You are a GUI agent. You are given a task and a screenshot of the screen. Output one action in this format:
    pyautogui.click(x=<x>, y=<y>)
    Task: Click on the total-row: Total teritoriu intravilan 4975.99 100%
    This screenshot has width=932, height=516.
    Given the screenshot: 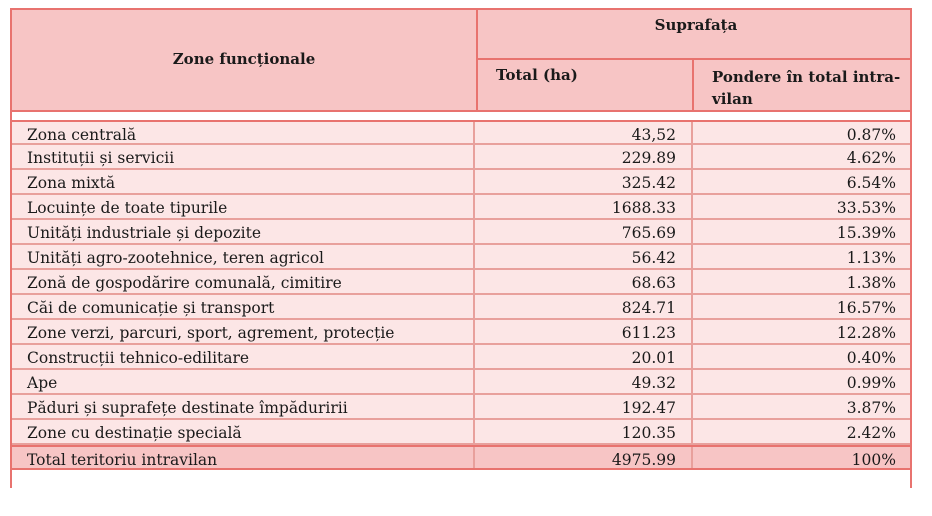 What is the action you would take?
    pyautogui.click(x=461, y=457)
    